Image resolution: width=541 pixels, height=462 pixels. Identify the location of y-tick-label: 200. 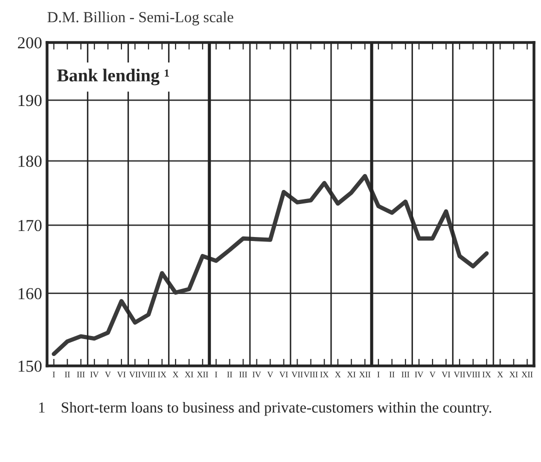
(30, 42).